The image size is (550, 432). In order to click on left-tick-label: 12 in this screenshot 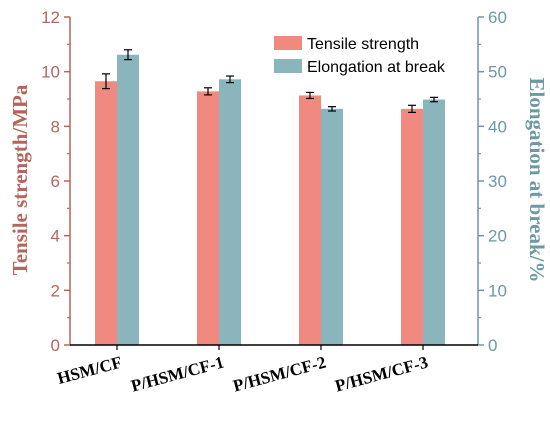, I will do `click(50, 17)`.